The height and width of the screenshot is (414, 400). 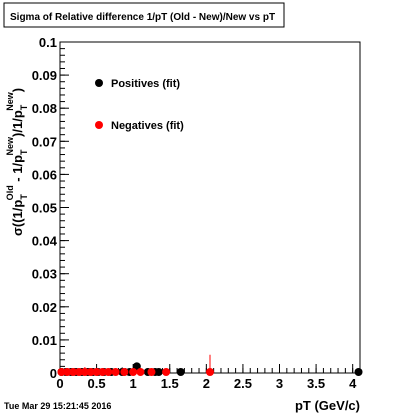 I want to click on legend: Positives (fit) Negatives (fit), so click(x=139, y=105).